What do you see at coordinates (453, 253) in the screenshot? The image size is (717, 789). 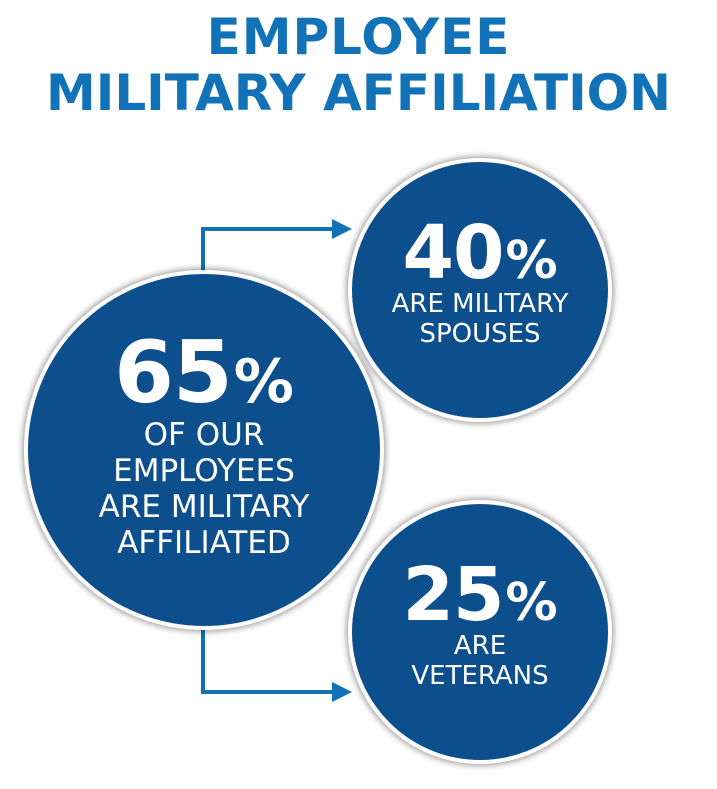 I see `spouses-percentage-number: 40` at bounding box center [453, 253].